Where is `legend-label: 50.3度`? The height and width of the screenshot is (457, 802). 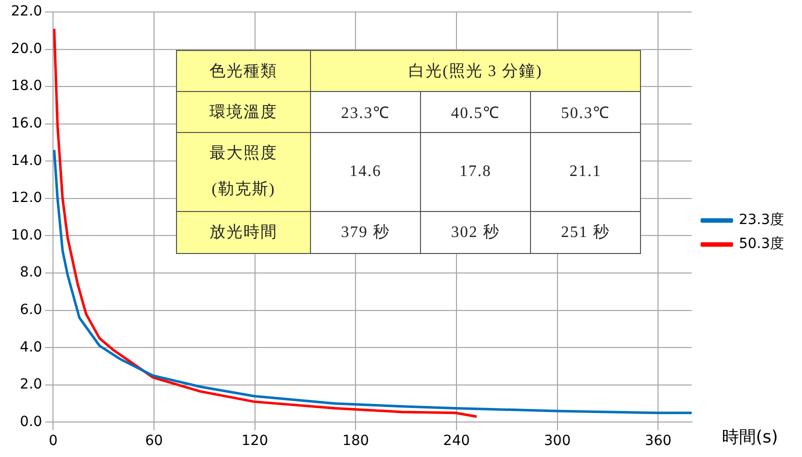 legend-label: 50.3度 is located at coordinates (761, 244).